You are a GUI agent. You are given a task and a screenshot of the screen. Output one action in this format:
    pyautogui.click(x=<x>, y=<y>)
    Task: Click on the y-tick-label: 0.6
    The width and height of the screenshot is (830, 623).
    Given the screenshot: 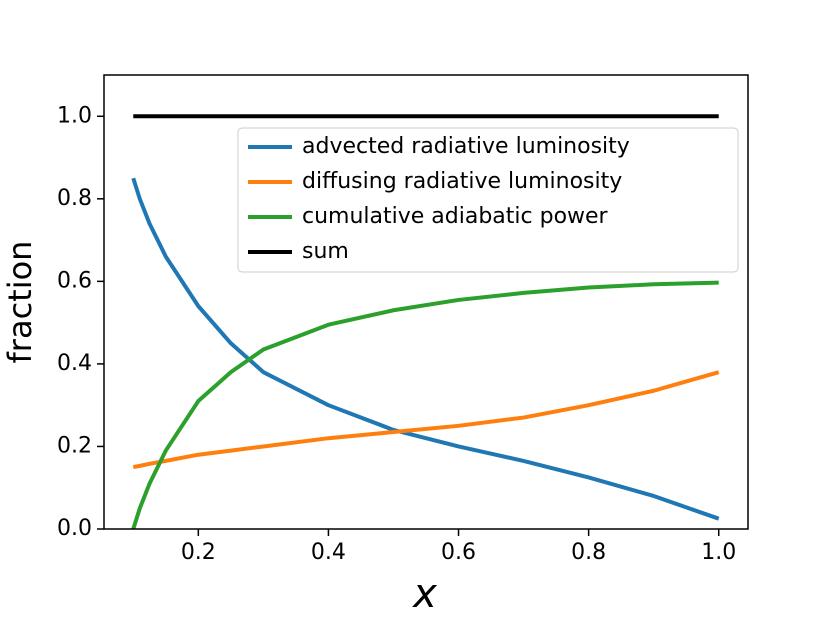 What is the action you would take?
    pyautogui.click(x=74, y=280)
    